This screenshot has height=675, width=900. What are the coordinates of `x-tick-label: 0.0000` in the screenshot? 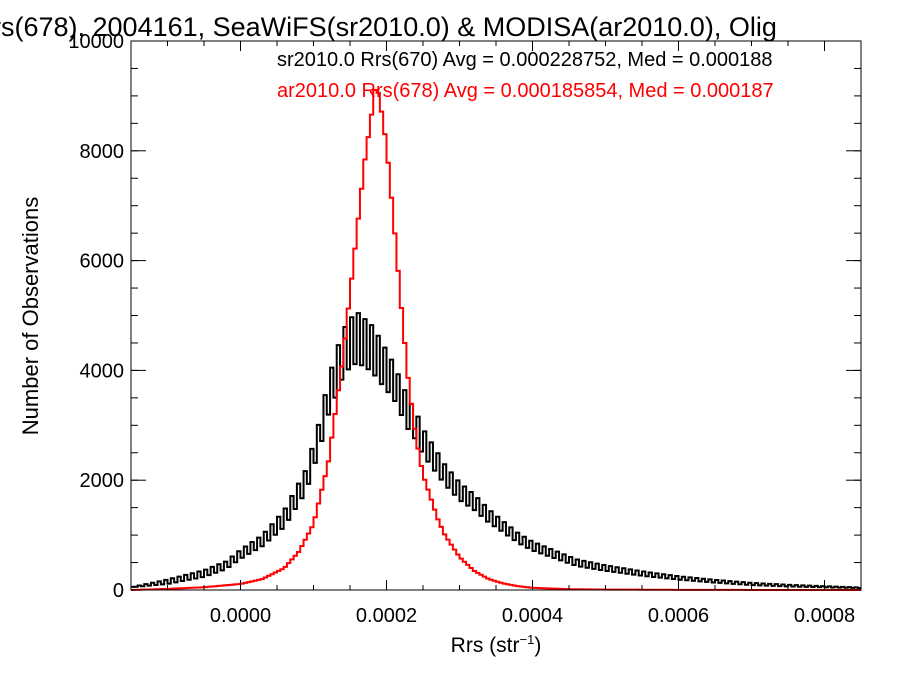 It's located at (240, 616).